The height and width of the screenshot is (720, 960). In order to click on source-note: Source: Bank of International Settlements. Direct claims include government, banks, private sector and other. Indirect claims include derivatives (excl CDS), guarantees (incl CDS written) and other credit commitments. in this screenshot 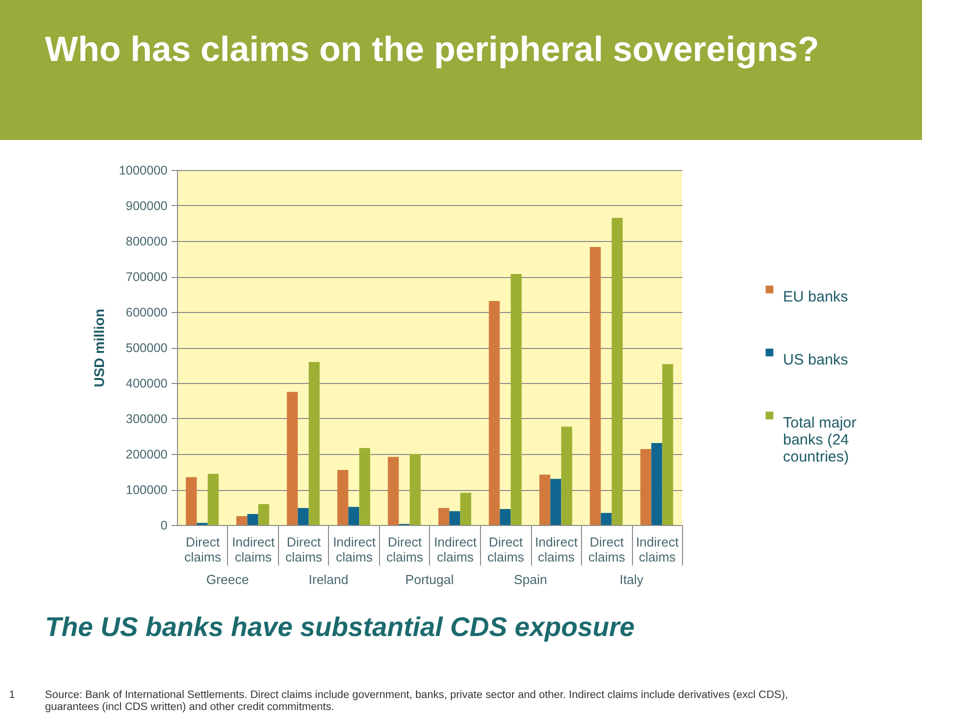, I will do `click(416, 701)`.